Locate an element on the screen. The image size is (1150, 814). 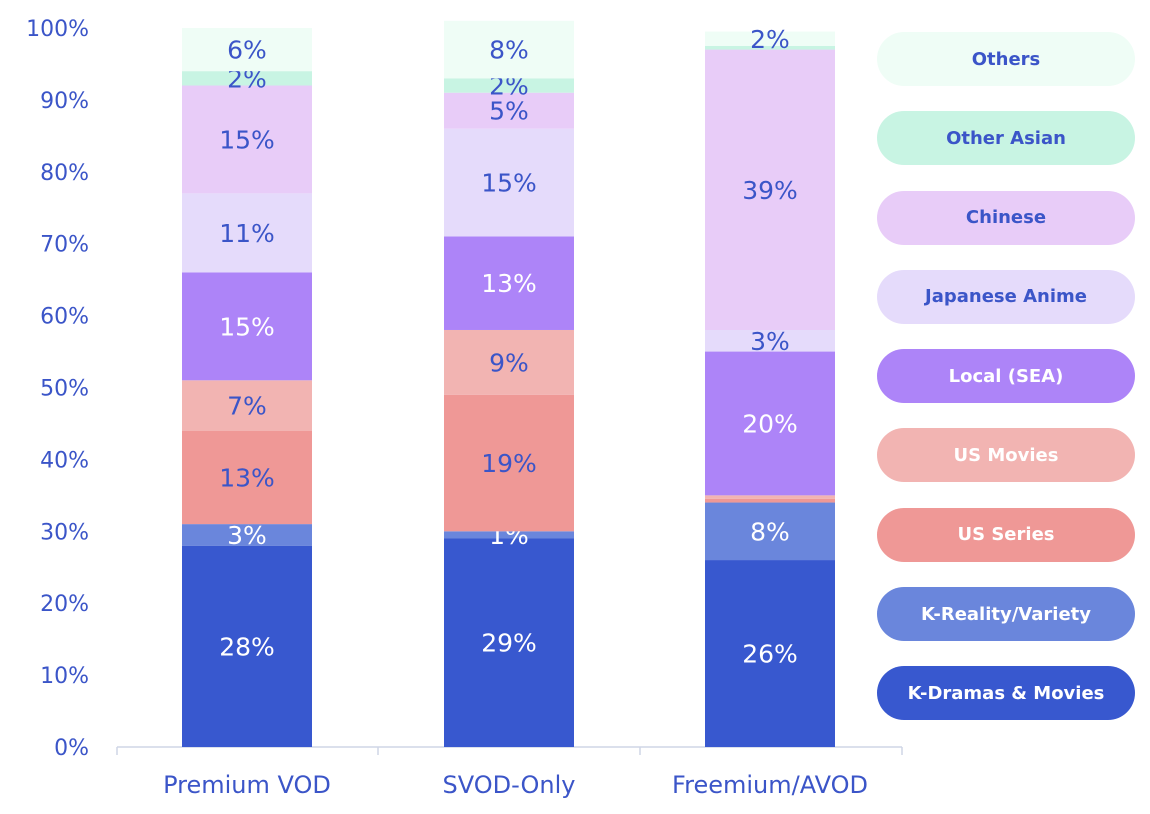
data-label: 9% is located at coordinates (509, 362).